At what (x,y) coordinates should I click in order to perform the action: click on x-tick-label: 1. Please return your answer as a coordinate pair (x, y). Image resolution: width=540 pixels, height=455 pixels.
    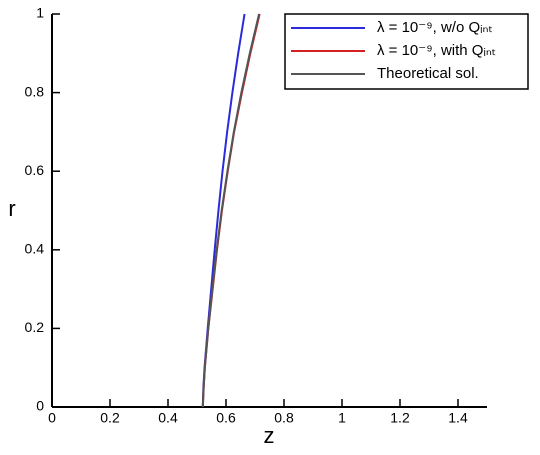
    Looking at the image, I should click on (342, 418).